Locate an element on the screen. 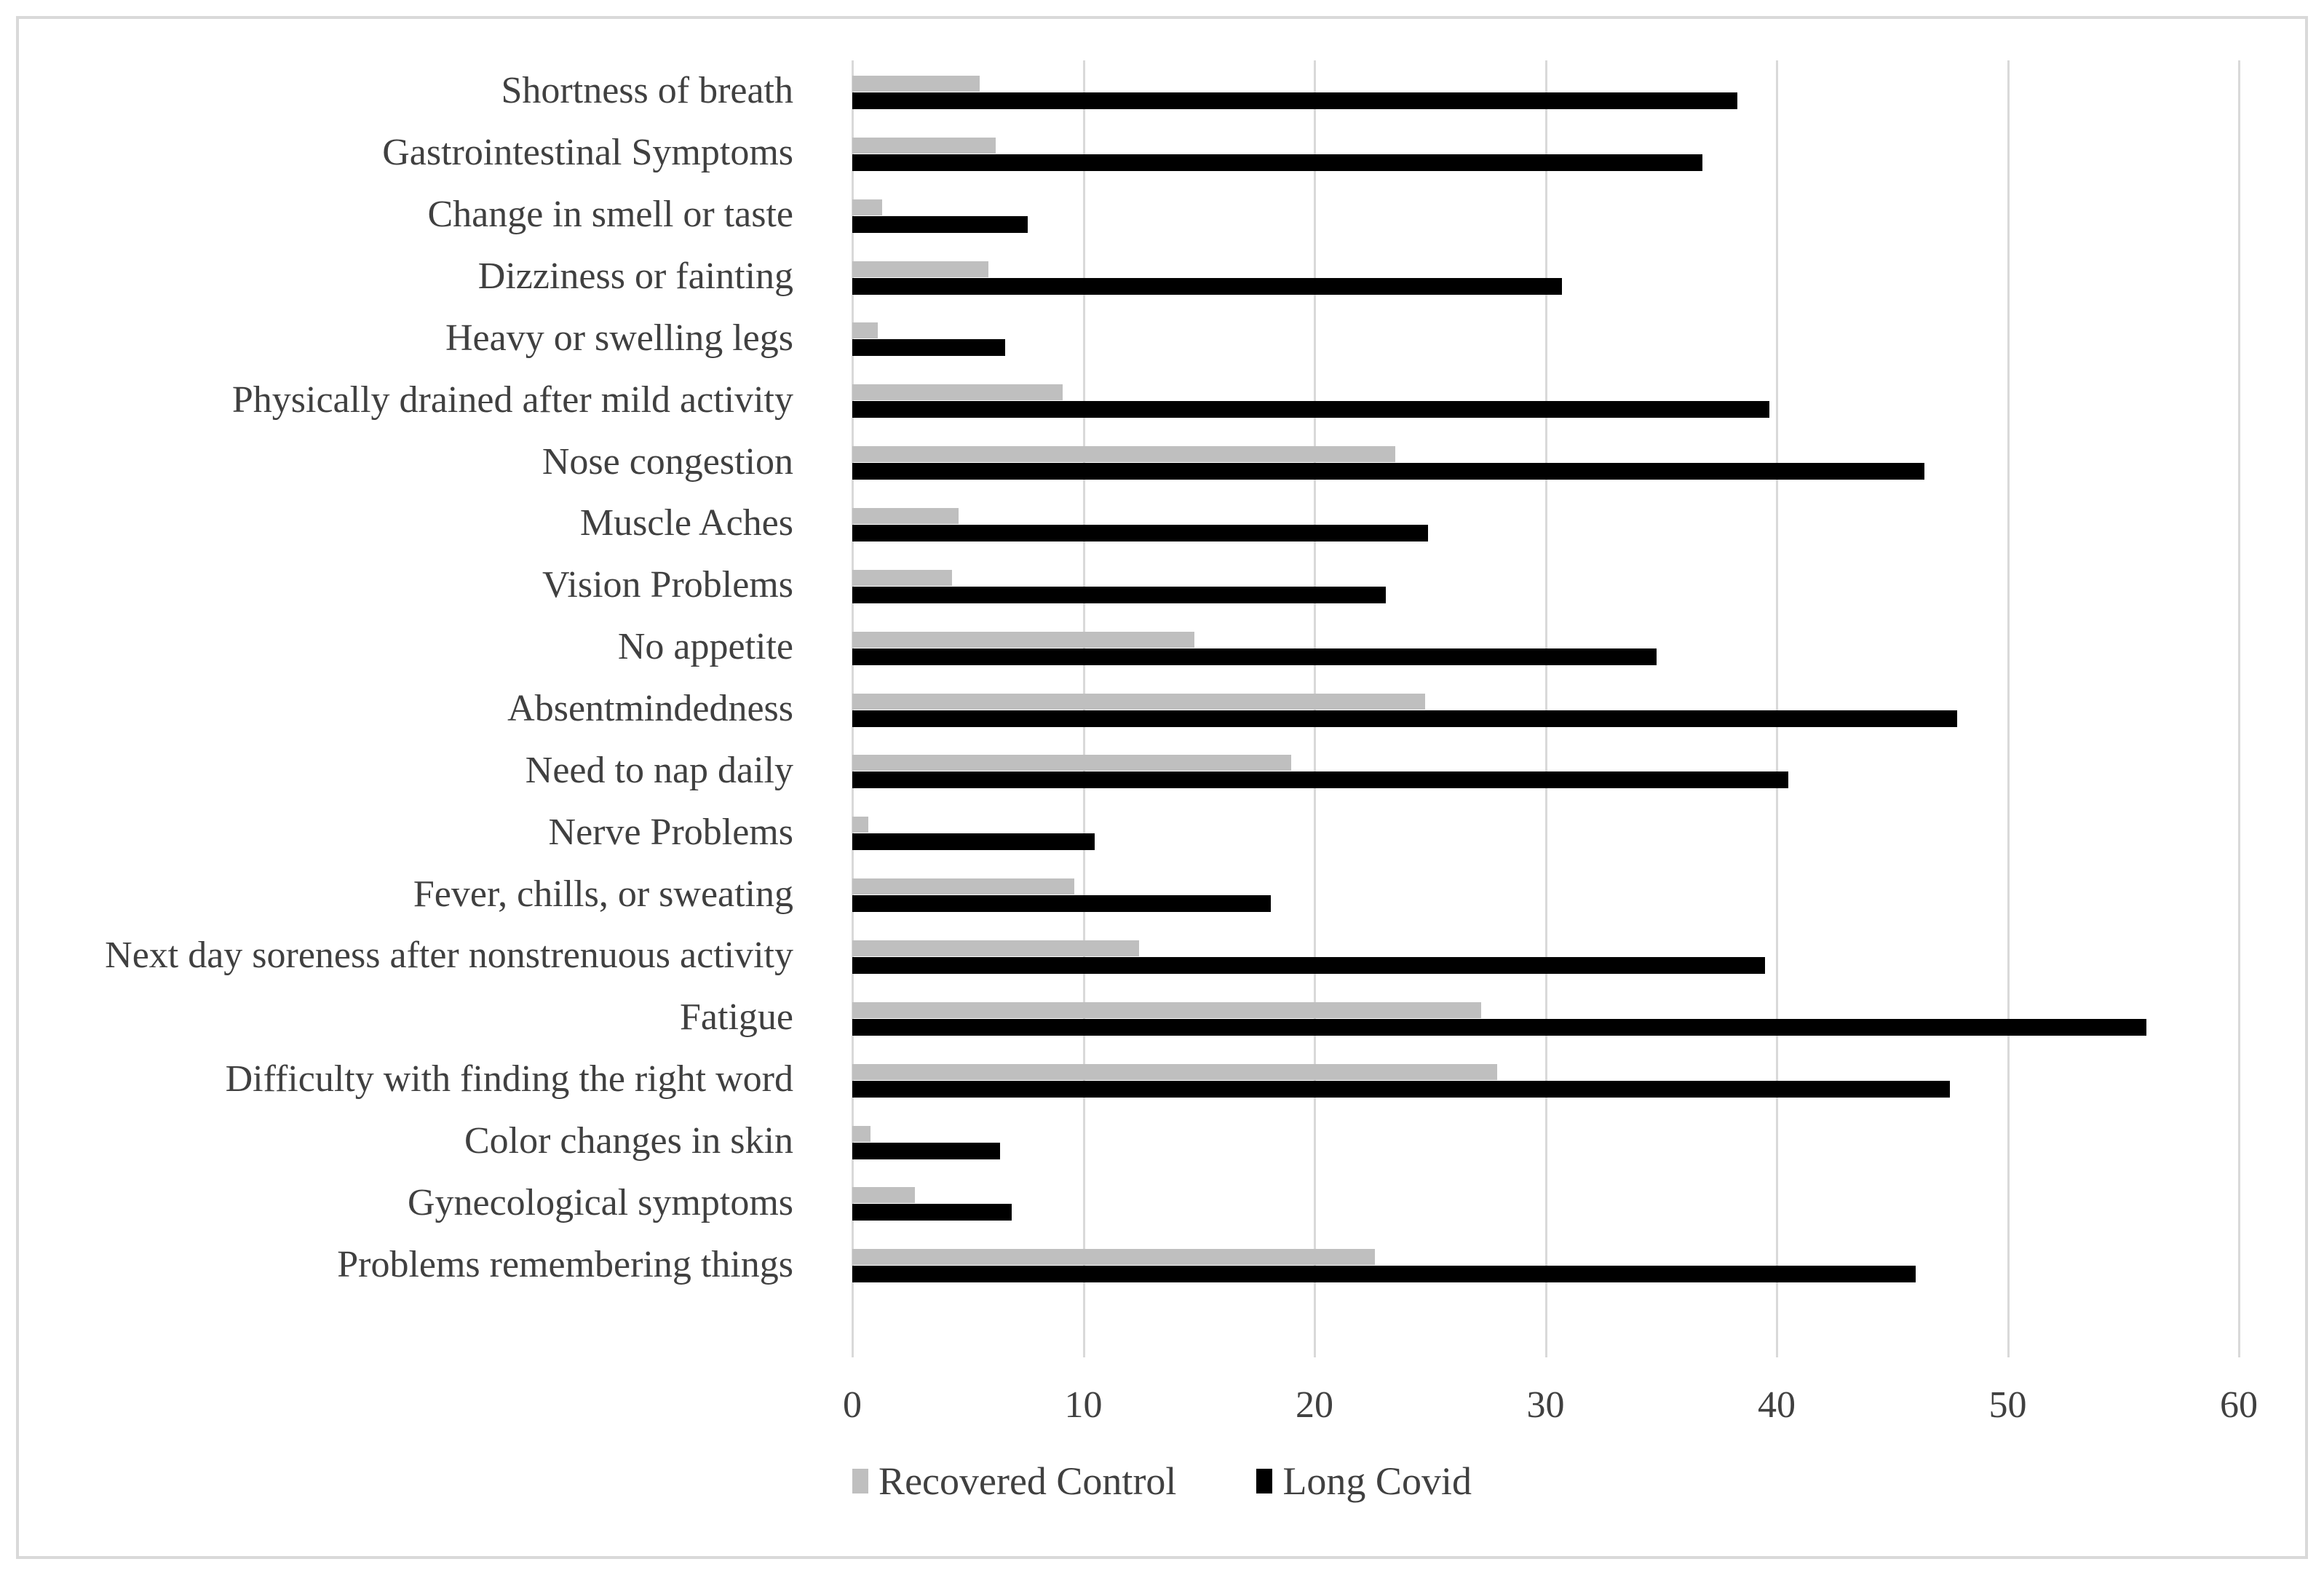 The image size is (2324, 1575). x-tick-label: 30 is located at coordinates (1545, 1405).